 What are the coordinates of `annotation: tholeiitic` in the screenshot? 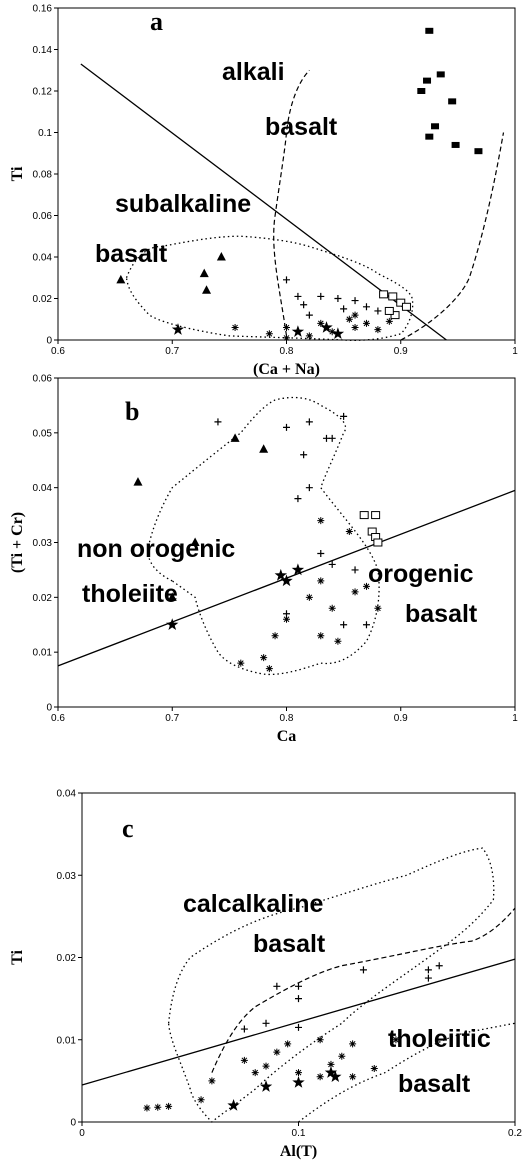 It's located at (439, 1039).